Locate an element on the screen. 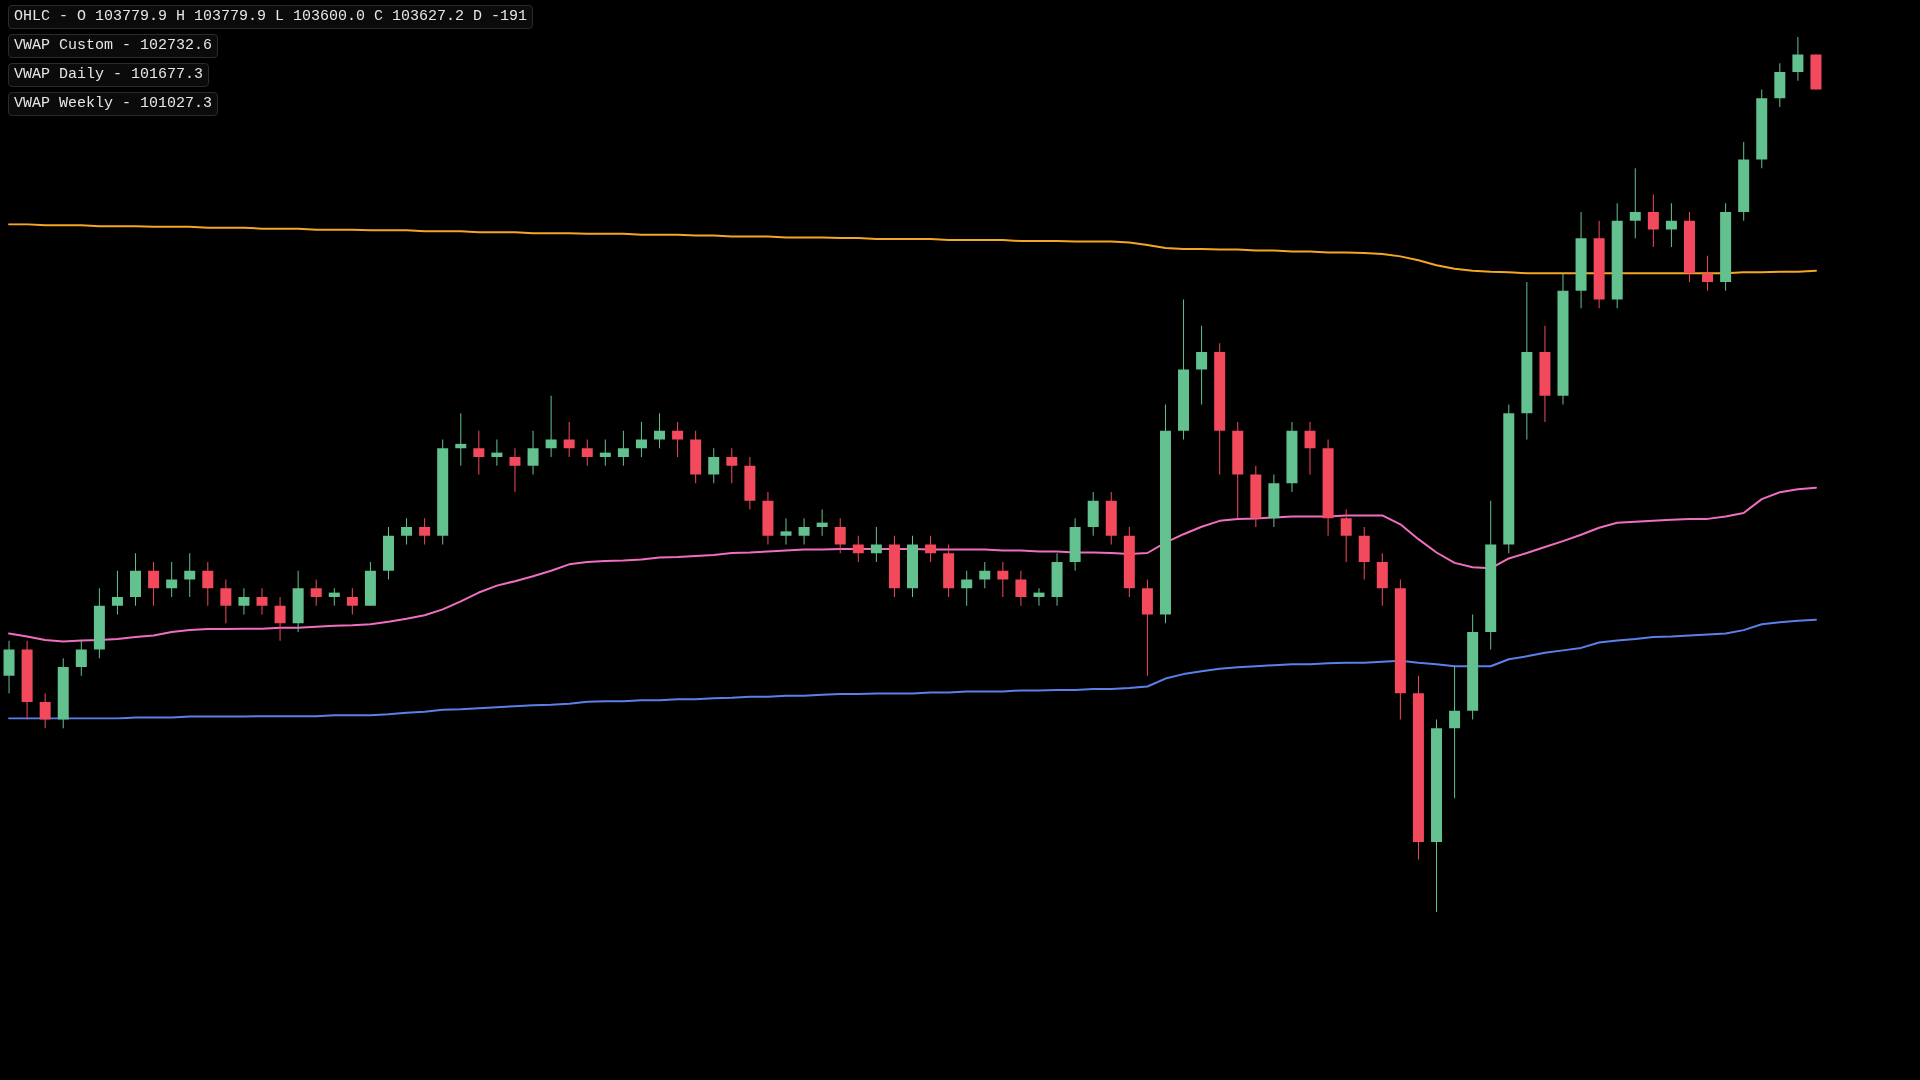 Image resolution: width=1920 pixels, height=1080 pixels. annotation: VWAP Weekly - 101027.3 is located at coordinates (113, 104).